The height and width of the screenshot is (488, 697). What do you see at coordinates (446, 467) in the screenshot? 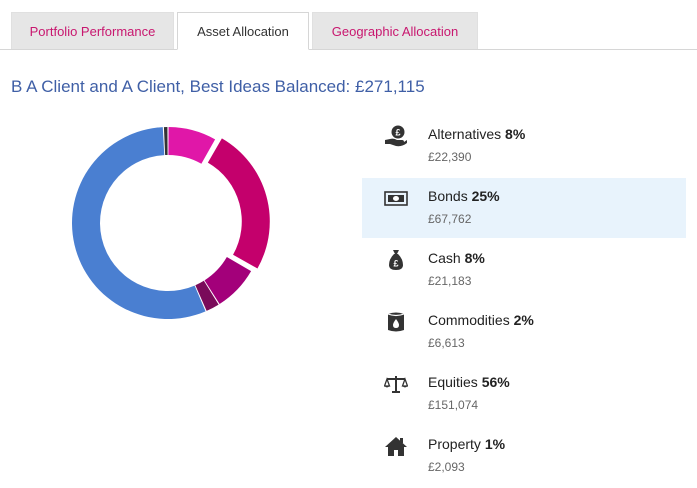
I see `legend-value: £2,093` at bounding box center [446, 467].